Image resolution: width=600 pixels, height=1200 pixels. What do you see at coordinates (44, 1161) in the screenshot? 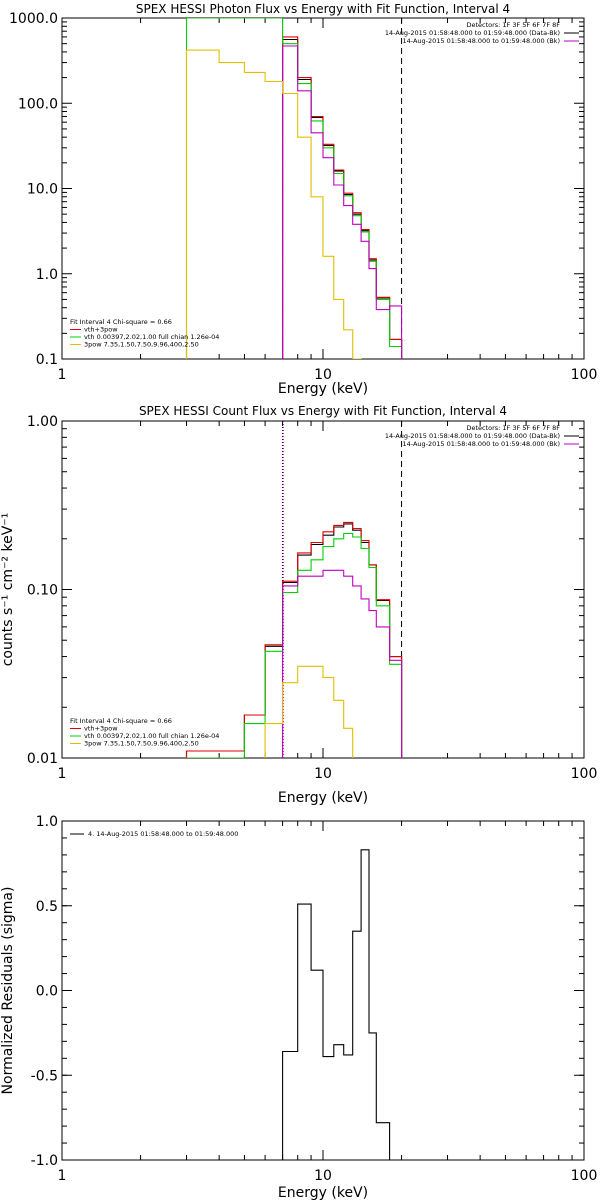
I see `y-tick-label: -1.0` at bounding box center [44, 1161].